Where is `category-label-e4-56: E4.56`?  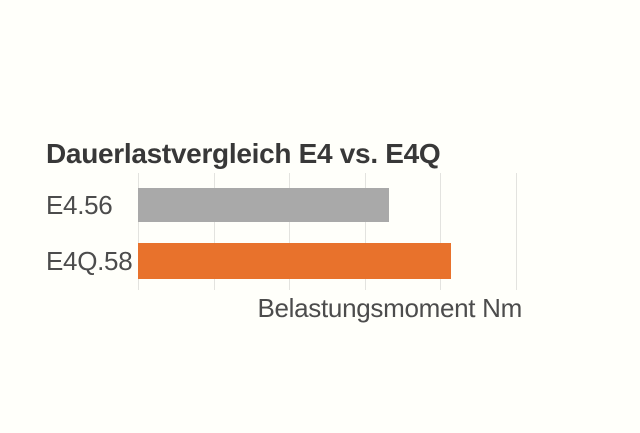 category-label-e4-56: E4.56 is located at coordinates (79, 204).